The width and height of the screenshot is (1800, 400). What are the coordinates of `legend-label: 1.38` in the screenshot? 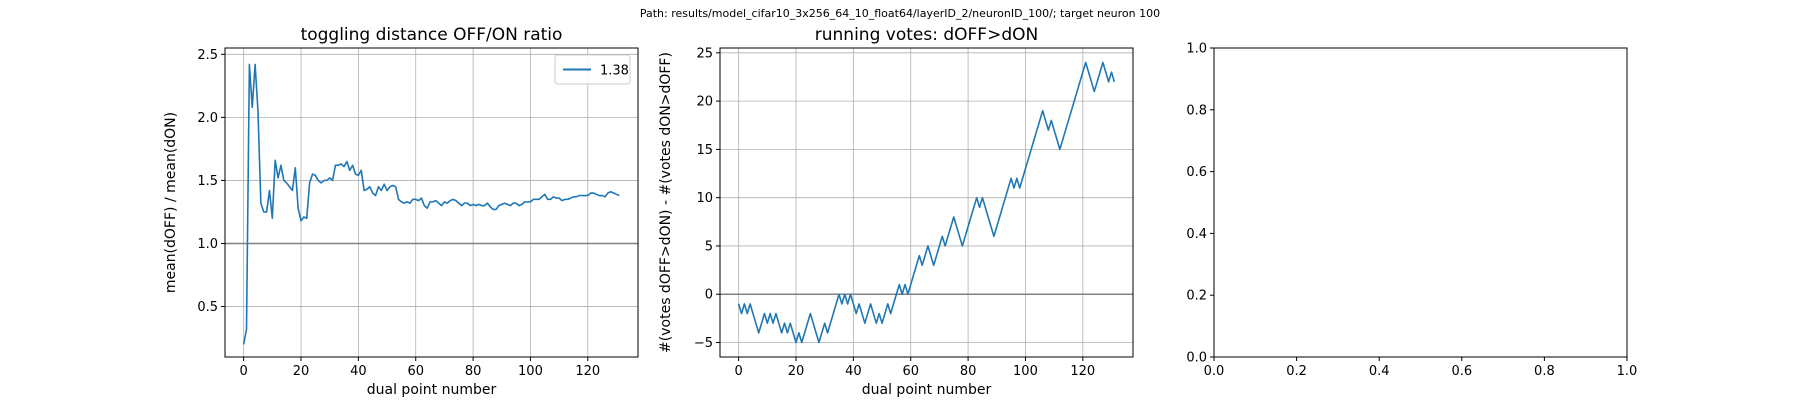 It's located at (614, 71).